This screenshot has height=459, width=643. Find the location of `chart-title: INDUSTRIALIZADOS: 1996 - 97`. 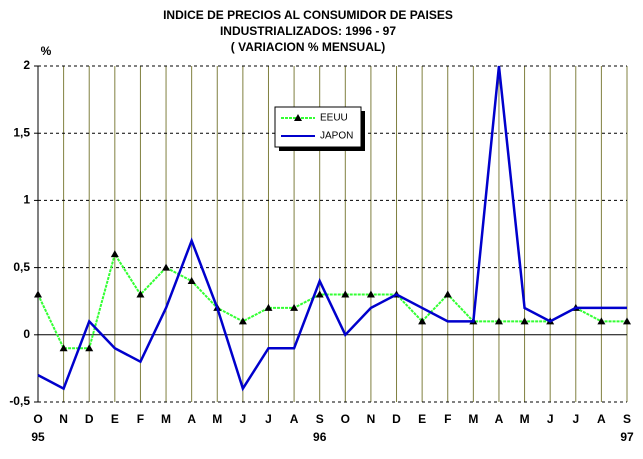

chart-title: INDUSTRIALIZADOS: 1996 - 97 is located at coordinates (308, 31).